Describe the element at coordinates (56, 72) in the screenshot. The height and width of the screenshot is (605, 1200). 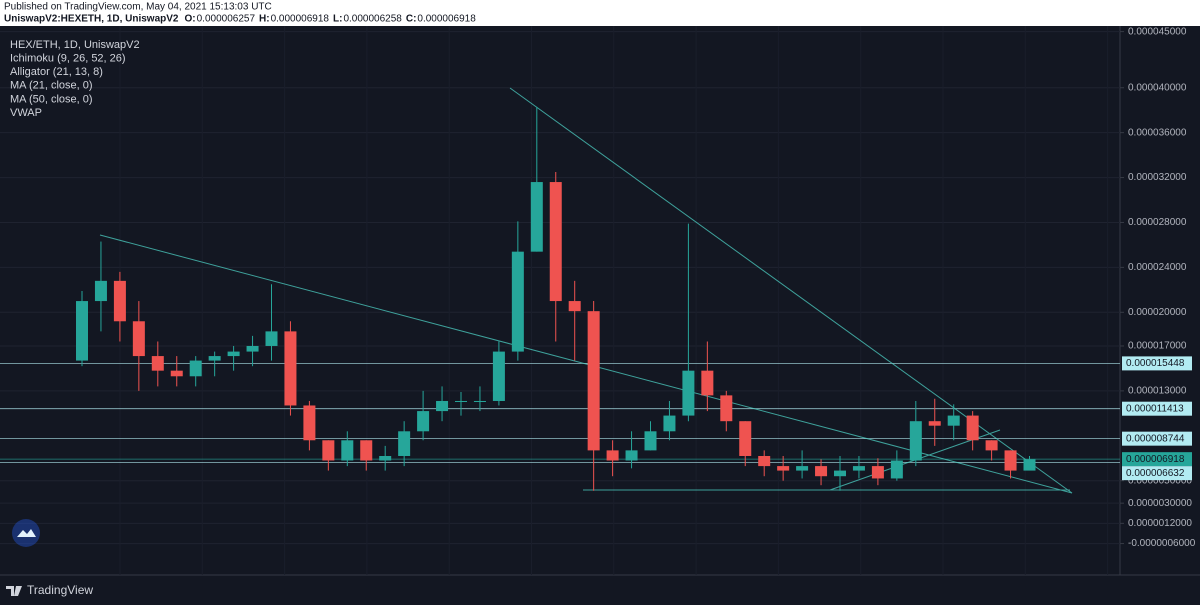
I see `legend-entry: Alligator (21, 13, 8)` at that location.